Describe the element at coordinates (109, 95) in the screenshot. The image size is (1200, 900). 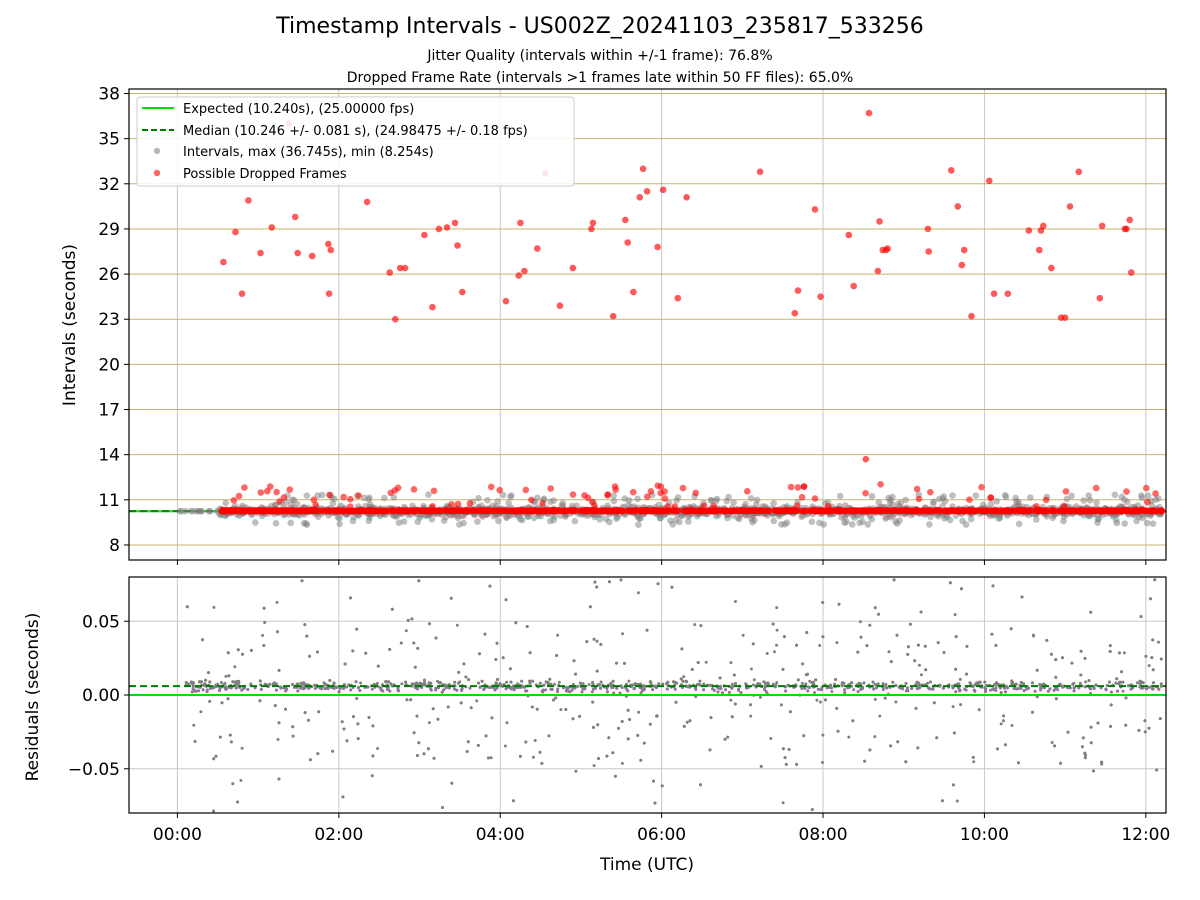
I see `intervals-y-tick-label: 38` at that location.